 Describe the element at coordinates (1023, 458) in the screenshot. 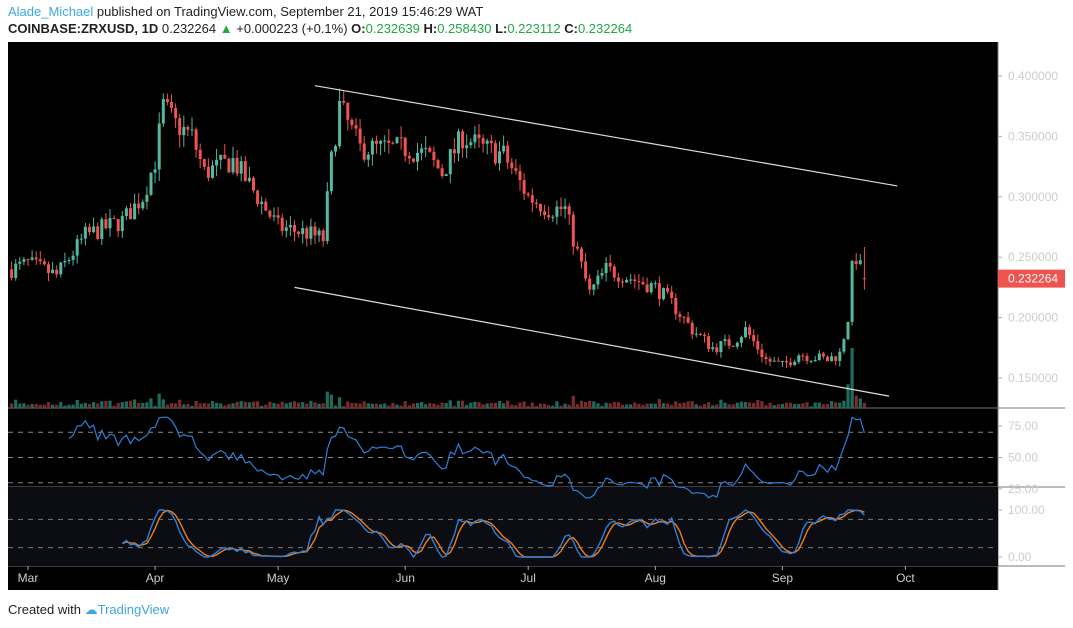

I see `rsi-tick-label: 50.00` at that location.